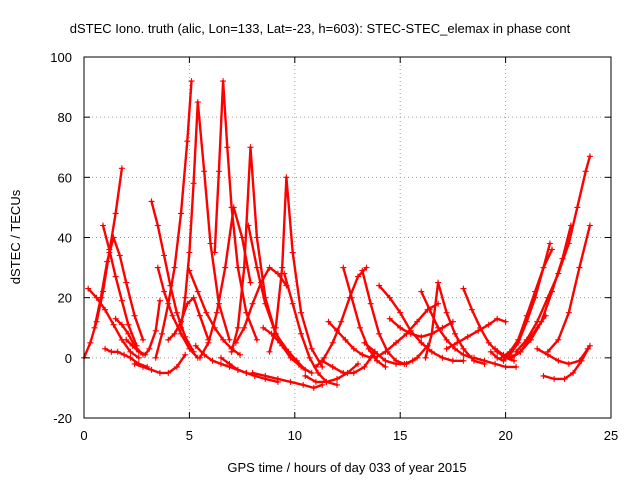 This screenshot has width=640, height=485. Describe the element at coordinates (346, 467) in the screenshot. I see `x-axis-label: GPS time / hours of day 033 of year 2015` at that location.